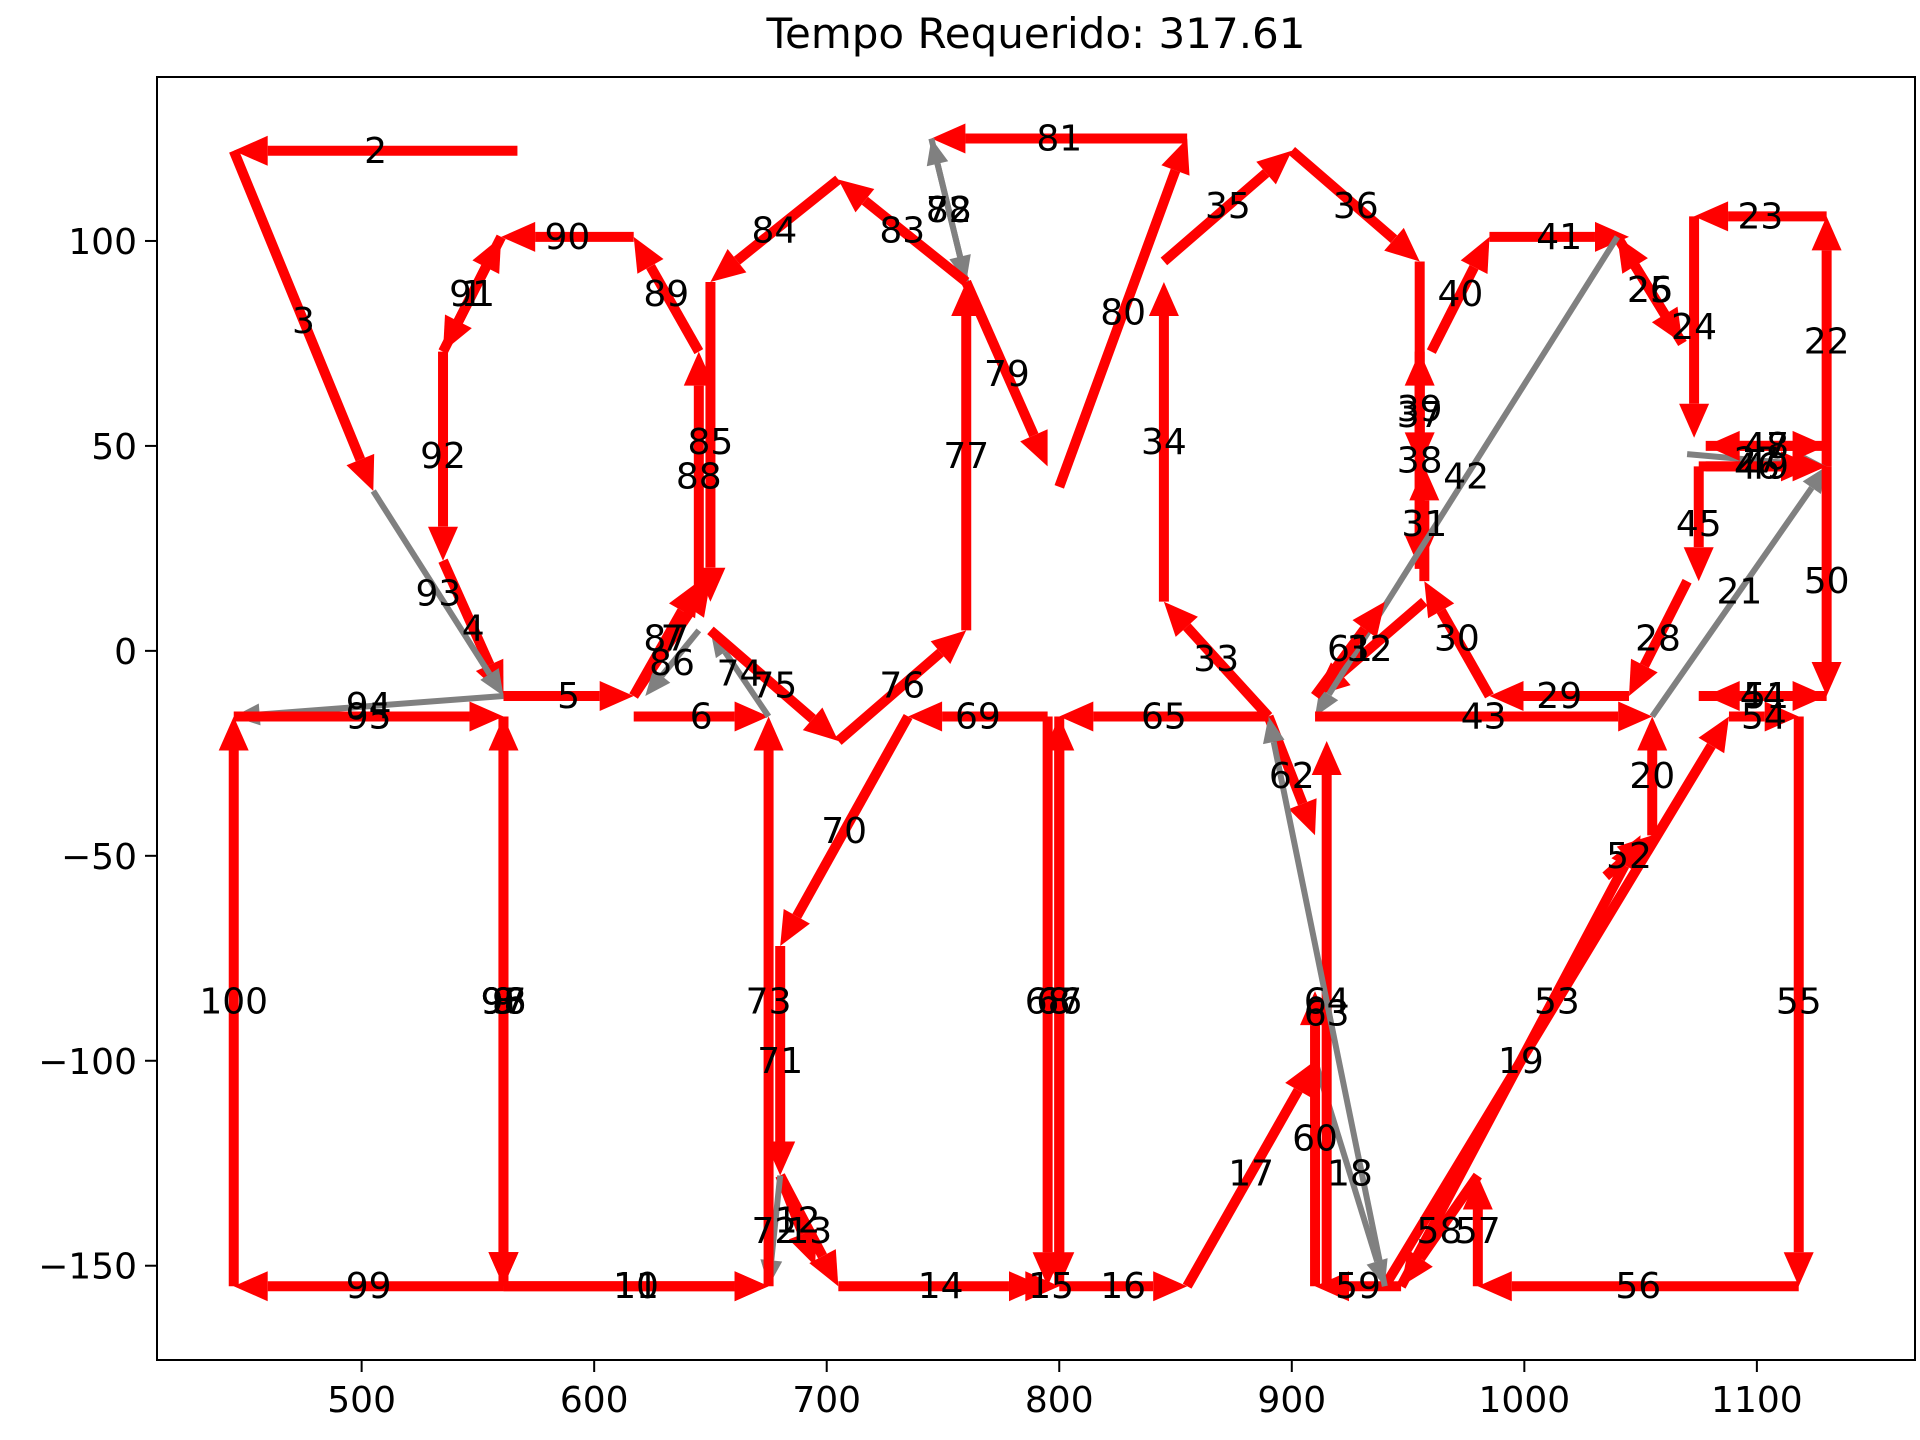 The height and width of the screenshot is (1440, 1920). What do you see at coordinates (1274, 730) in the screenshot?
I see `segment-64-arrowhead` at bounding box center [1274, 730].